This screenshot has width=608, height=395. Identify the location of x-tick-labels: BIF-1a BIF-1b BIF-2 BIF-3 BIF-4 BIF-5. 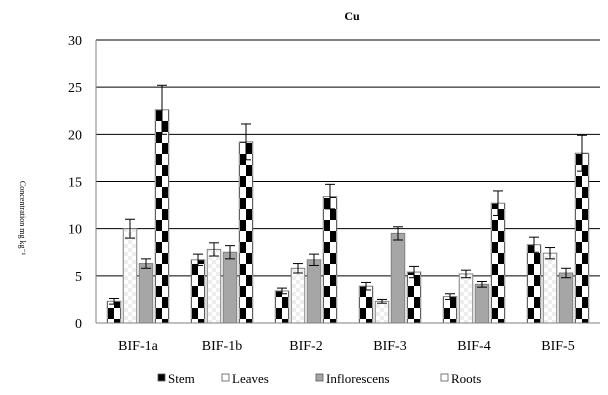
(346, 346).